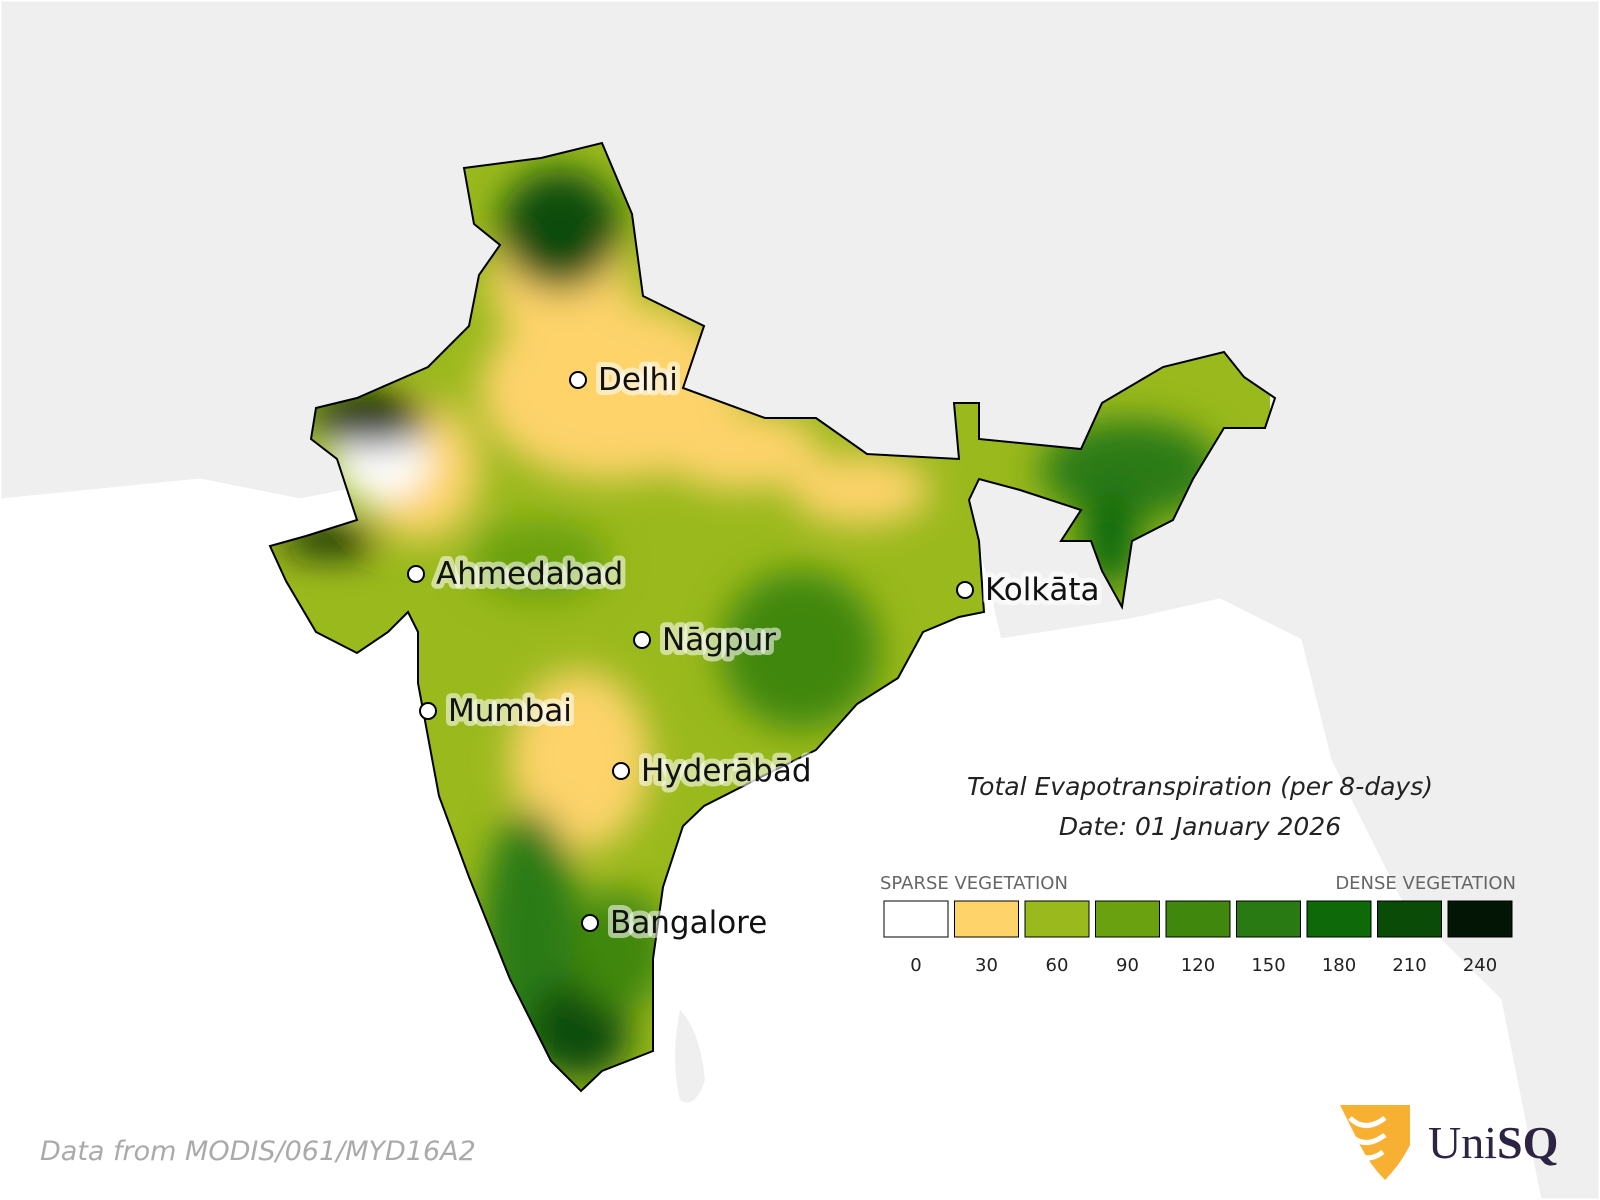  I want to click on logo: UniSQ, so click(1449, 1142).